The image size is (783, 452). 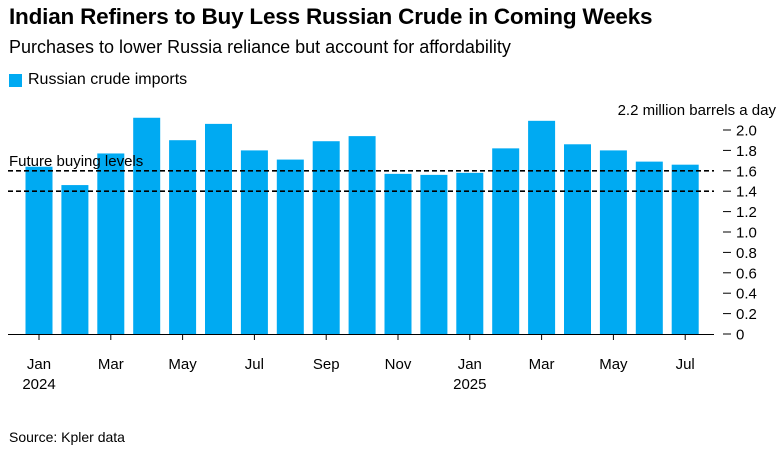 I want to click on x-year-label: 2024, so click(x=38, y=384).